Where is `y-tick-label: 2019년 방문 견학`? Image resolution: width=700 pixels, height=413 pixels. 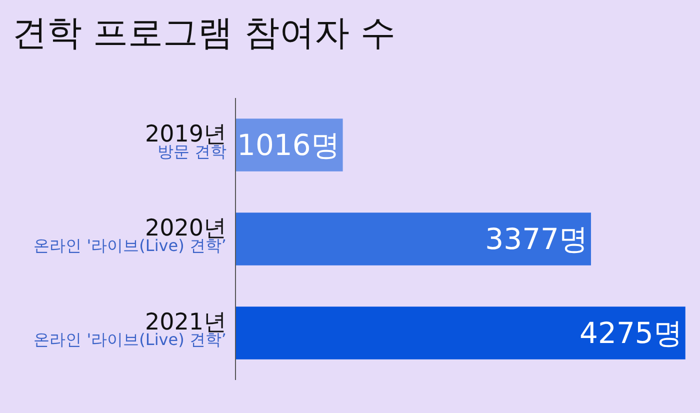
y-tick-label: 2019년 방문 견학 is located at coordinates (185, 141).